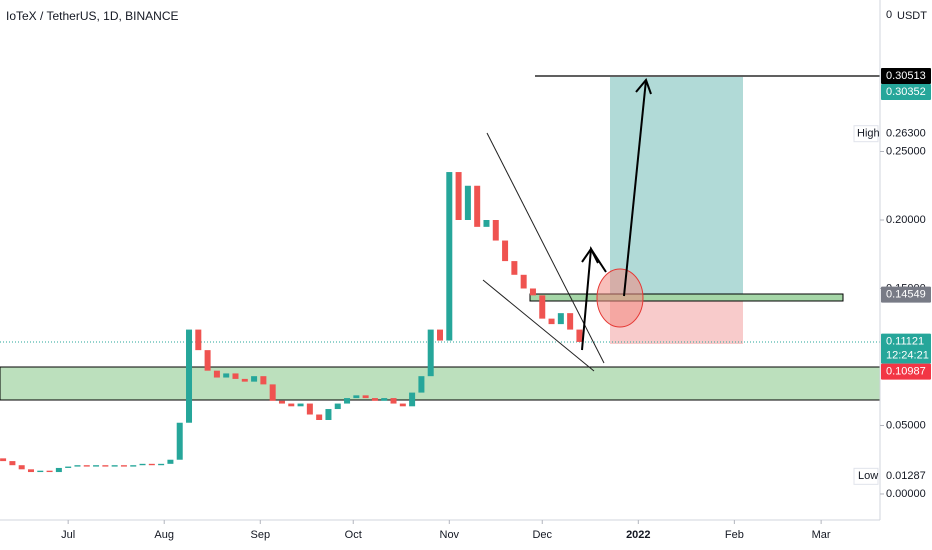  I want to click on x-tick-label: 2022, so click(638, 535).